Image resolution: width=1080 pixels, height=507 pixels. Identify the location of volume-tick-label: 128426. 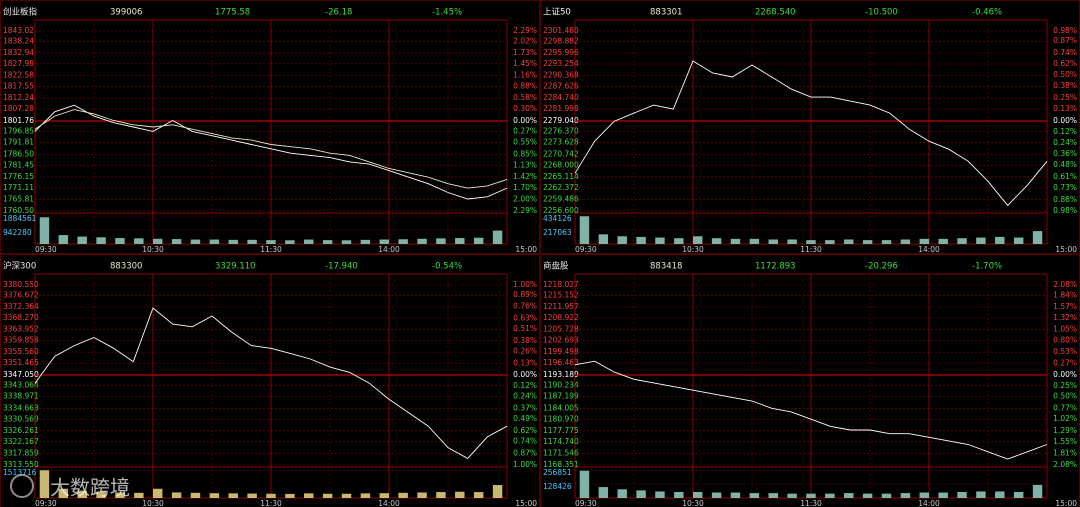
(557, 486).